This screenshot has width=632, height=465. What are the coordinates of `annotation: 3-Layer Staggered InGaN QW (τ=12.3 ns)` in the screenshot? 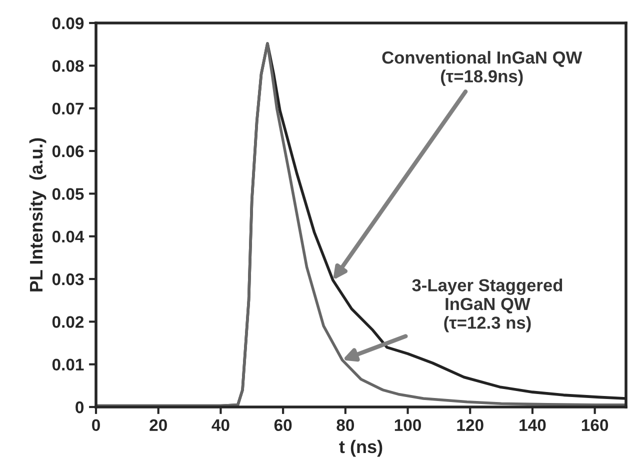 It's located at (487, 305).